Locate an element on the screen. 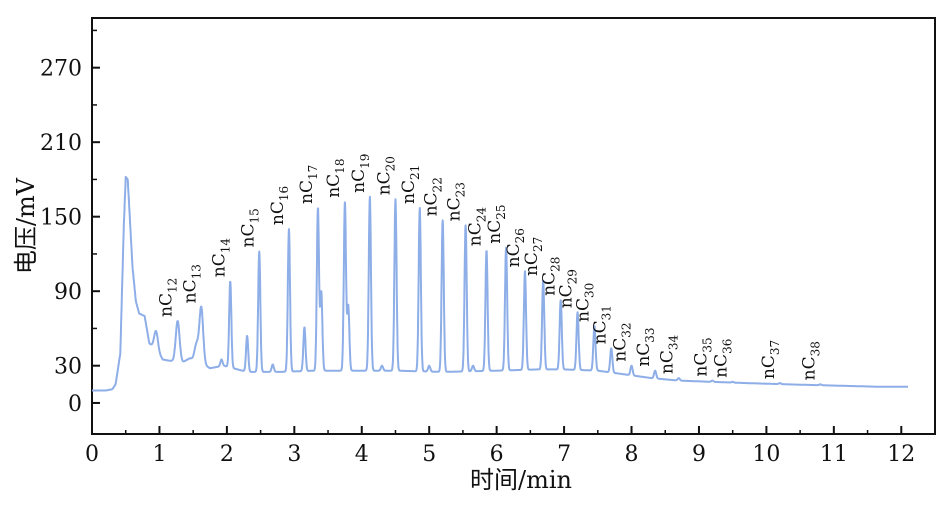 The image size is (945, 518). x-tick-label: 7 is located at coordinates (564, 454).